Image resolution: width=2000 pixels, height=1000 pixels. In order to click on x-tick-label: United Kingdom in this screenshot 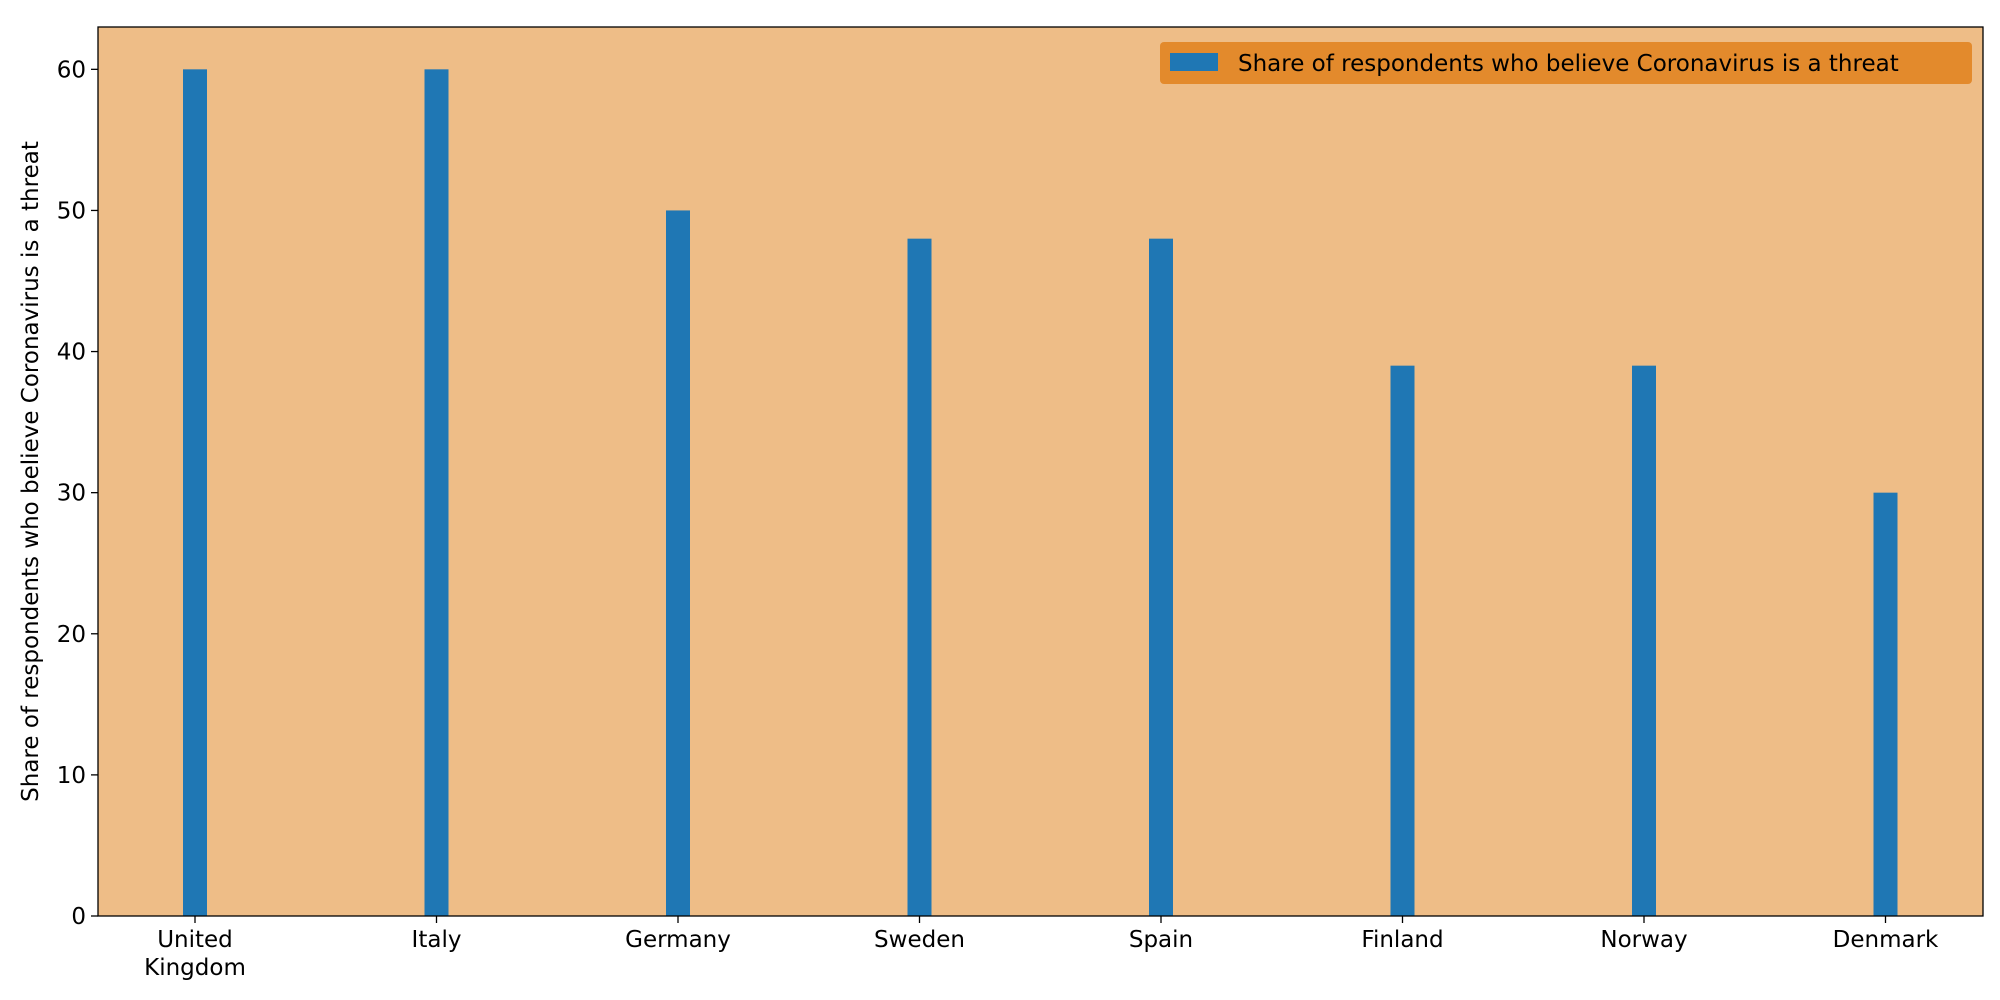, I will do `click(195, 954)`.